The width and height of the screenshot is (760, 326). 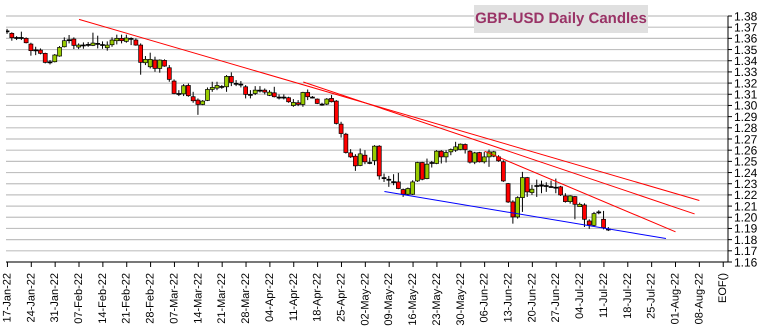 What do you see at coordinates (436, 299) in the screenshot?
I see `x-tick-label: 23-May-22` at bounding box center [436, 299].